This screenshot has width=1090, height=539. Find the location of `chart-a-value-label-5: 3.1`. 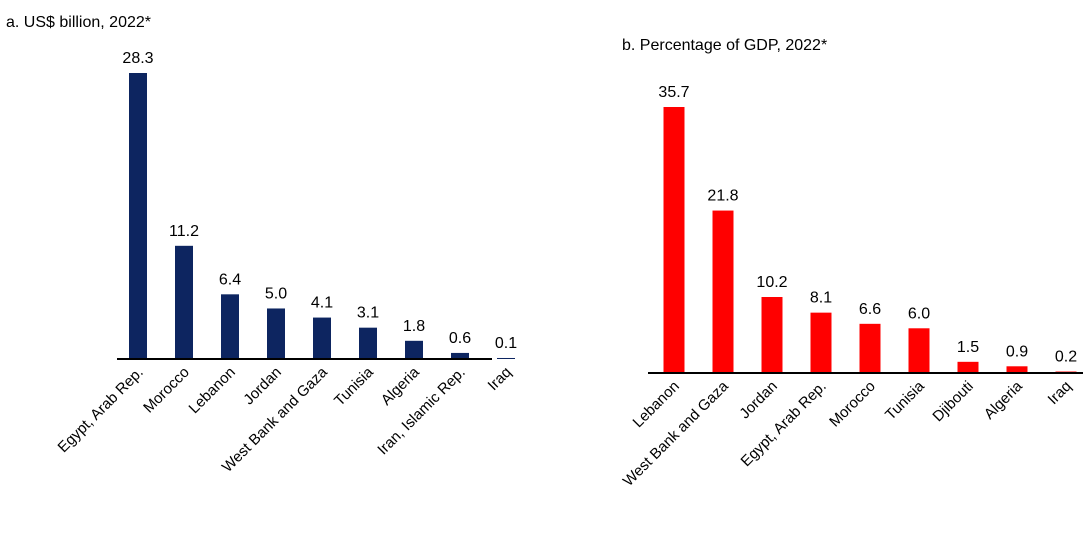

chart-a-value-label-5: 3.1 is located at coordinates (368, 313).